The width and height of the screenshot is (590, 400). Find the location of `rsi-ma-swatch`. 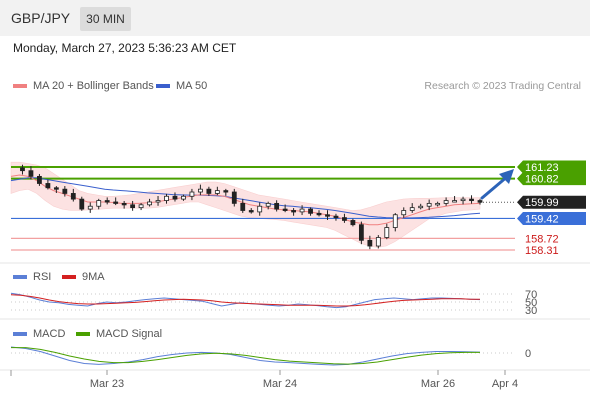

rsi-ma-swatch is located at coordinates (69, 277).